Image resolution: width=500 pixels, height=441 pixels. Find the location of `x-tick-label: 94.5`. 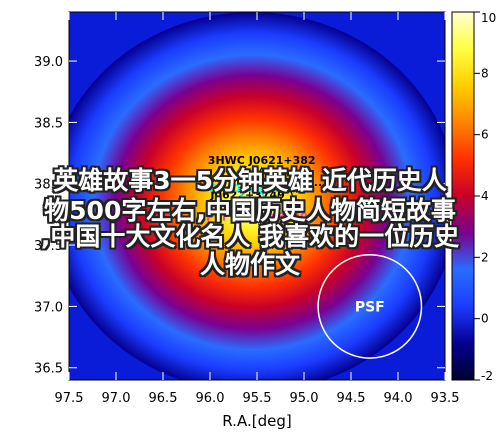

x-tick-label: 94.5 is located at coordinates (351, 398).